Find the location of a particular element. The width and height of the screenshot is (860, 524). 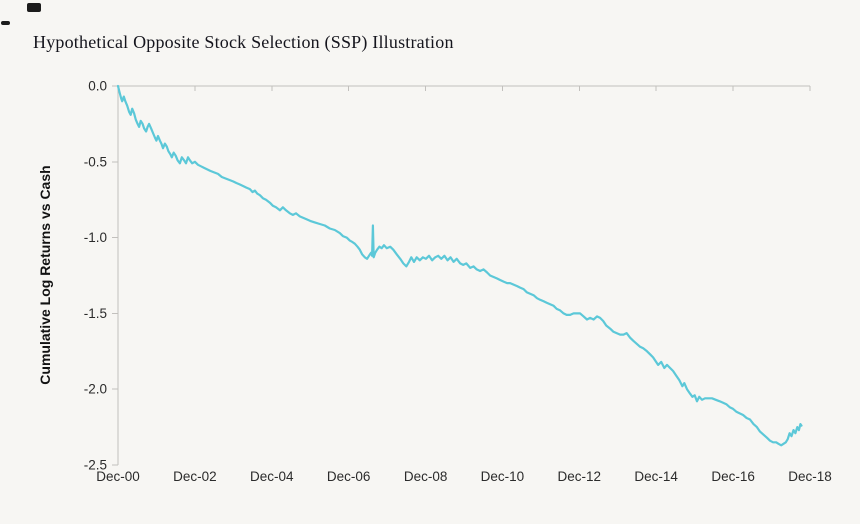

x-tick-label: Dec-08 is located at coordinates (426, 476).